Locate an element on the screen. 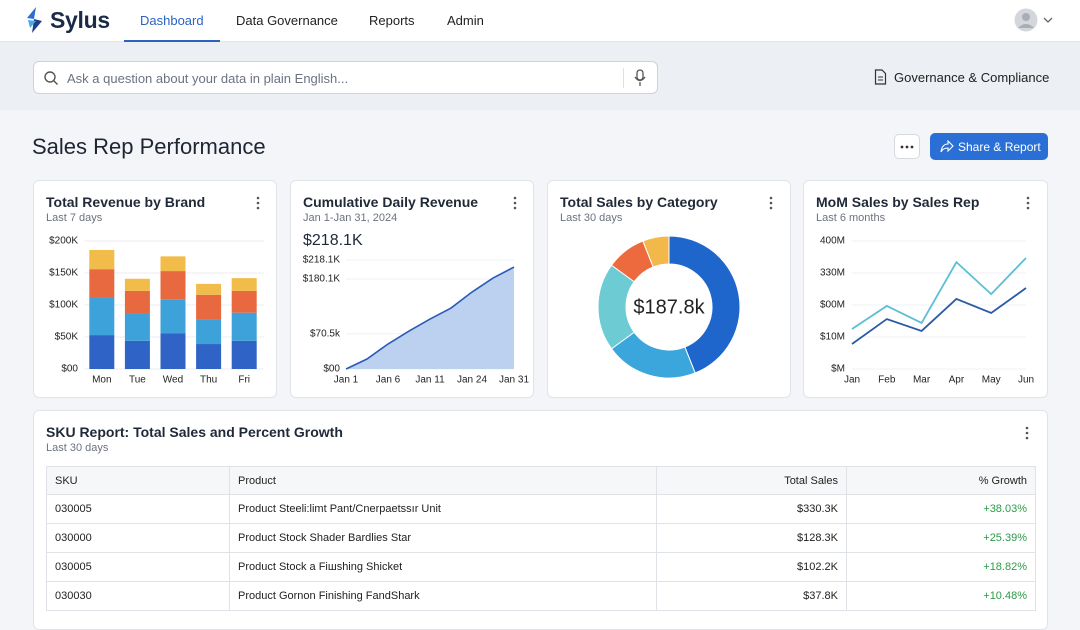 The height and width of the screenshot is (630, 1080). table-head: SKU Product Total Sales% Growth is located at coordinates (541, 480).